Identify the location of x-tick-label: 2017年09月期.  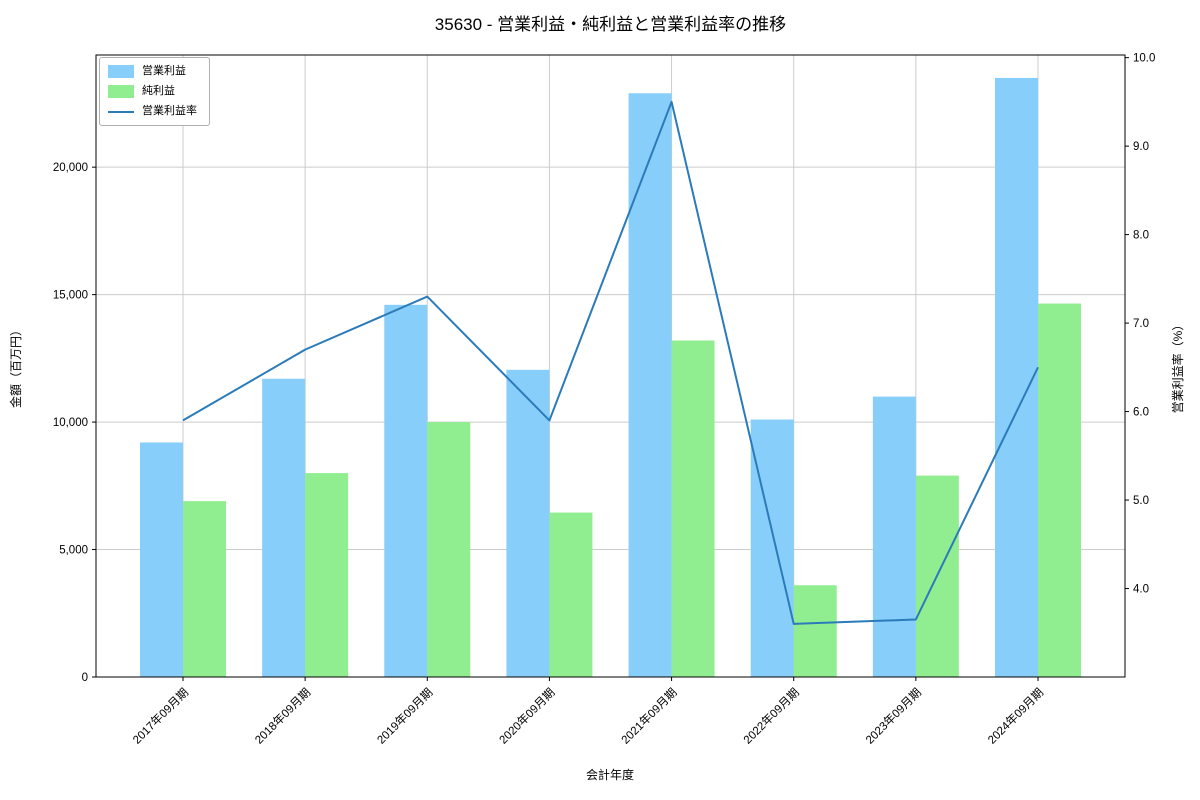
(160, 715).